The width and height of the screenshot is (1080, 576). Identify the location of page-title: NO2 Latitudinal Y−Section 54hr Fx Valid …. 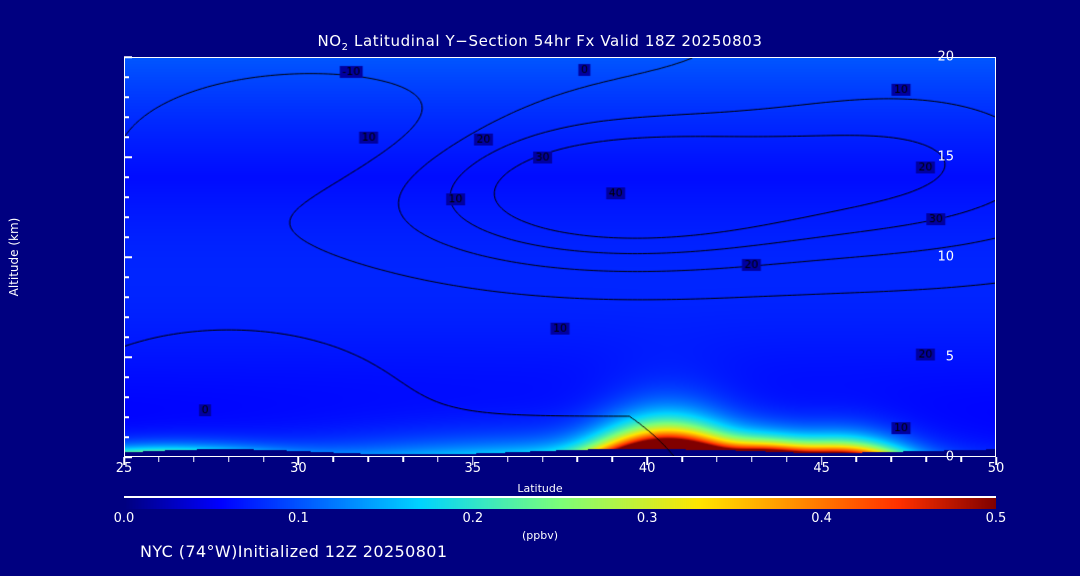
(540, 42).